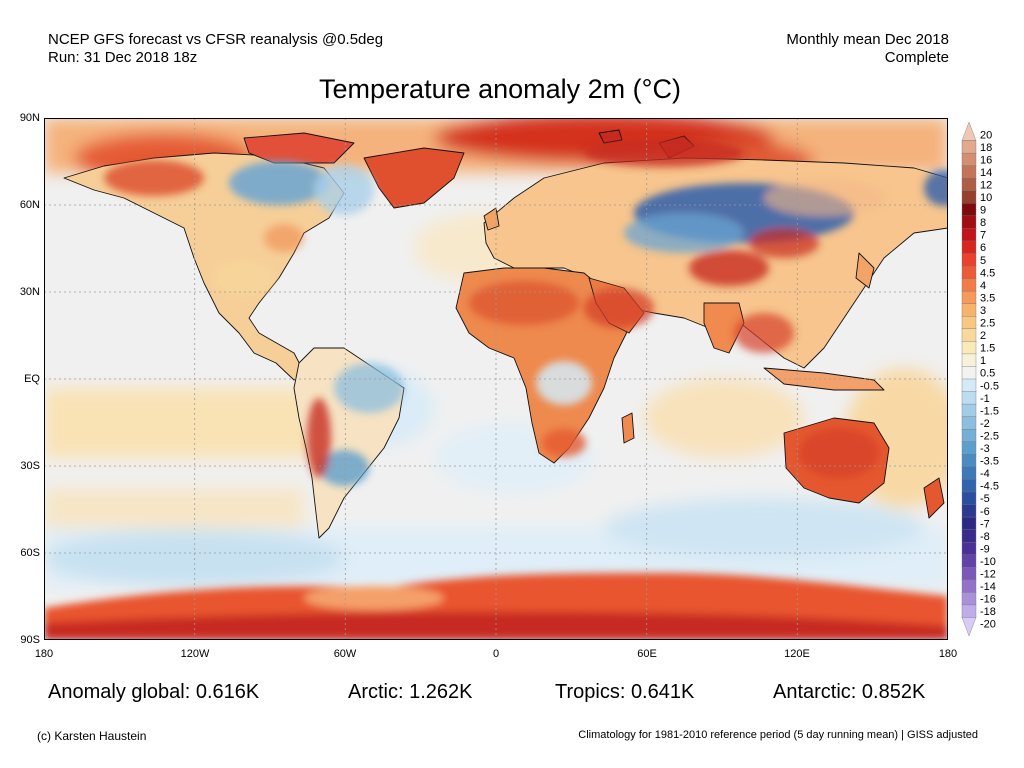  I want to click on colorbar-label: 10, so click(986, 198).